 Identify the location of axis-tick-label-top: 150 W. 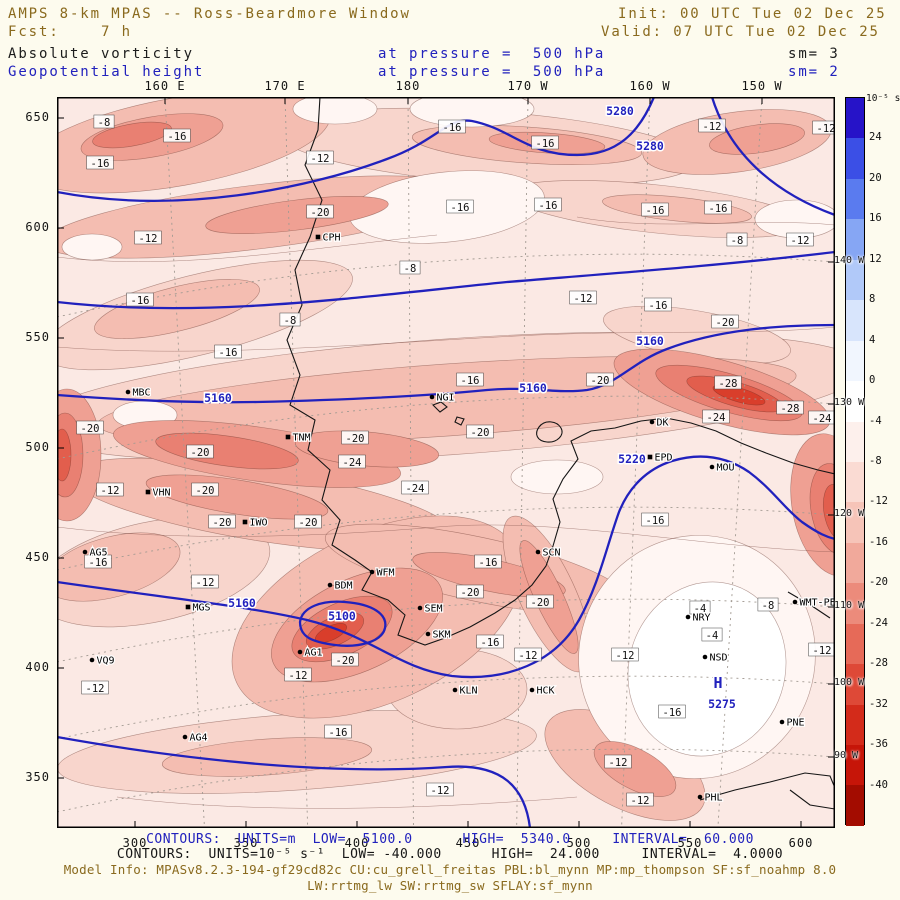
(762, 86).